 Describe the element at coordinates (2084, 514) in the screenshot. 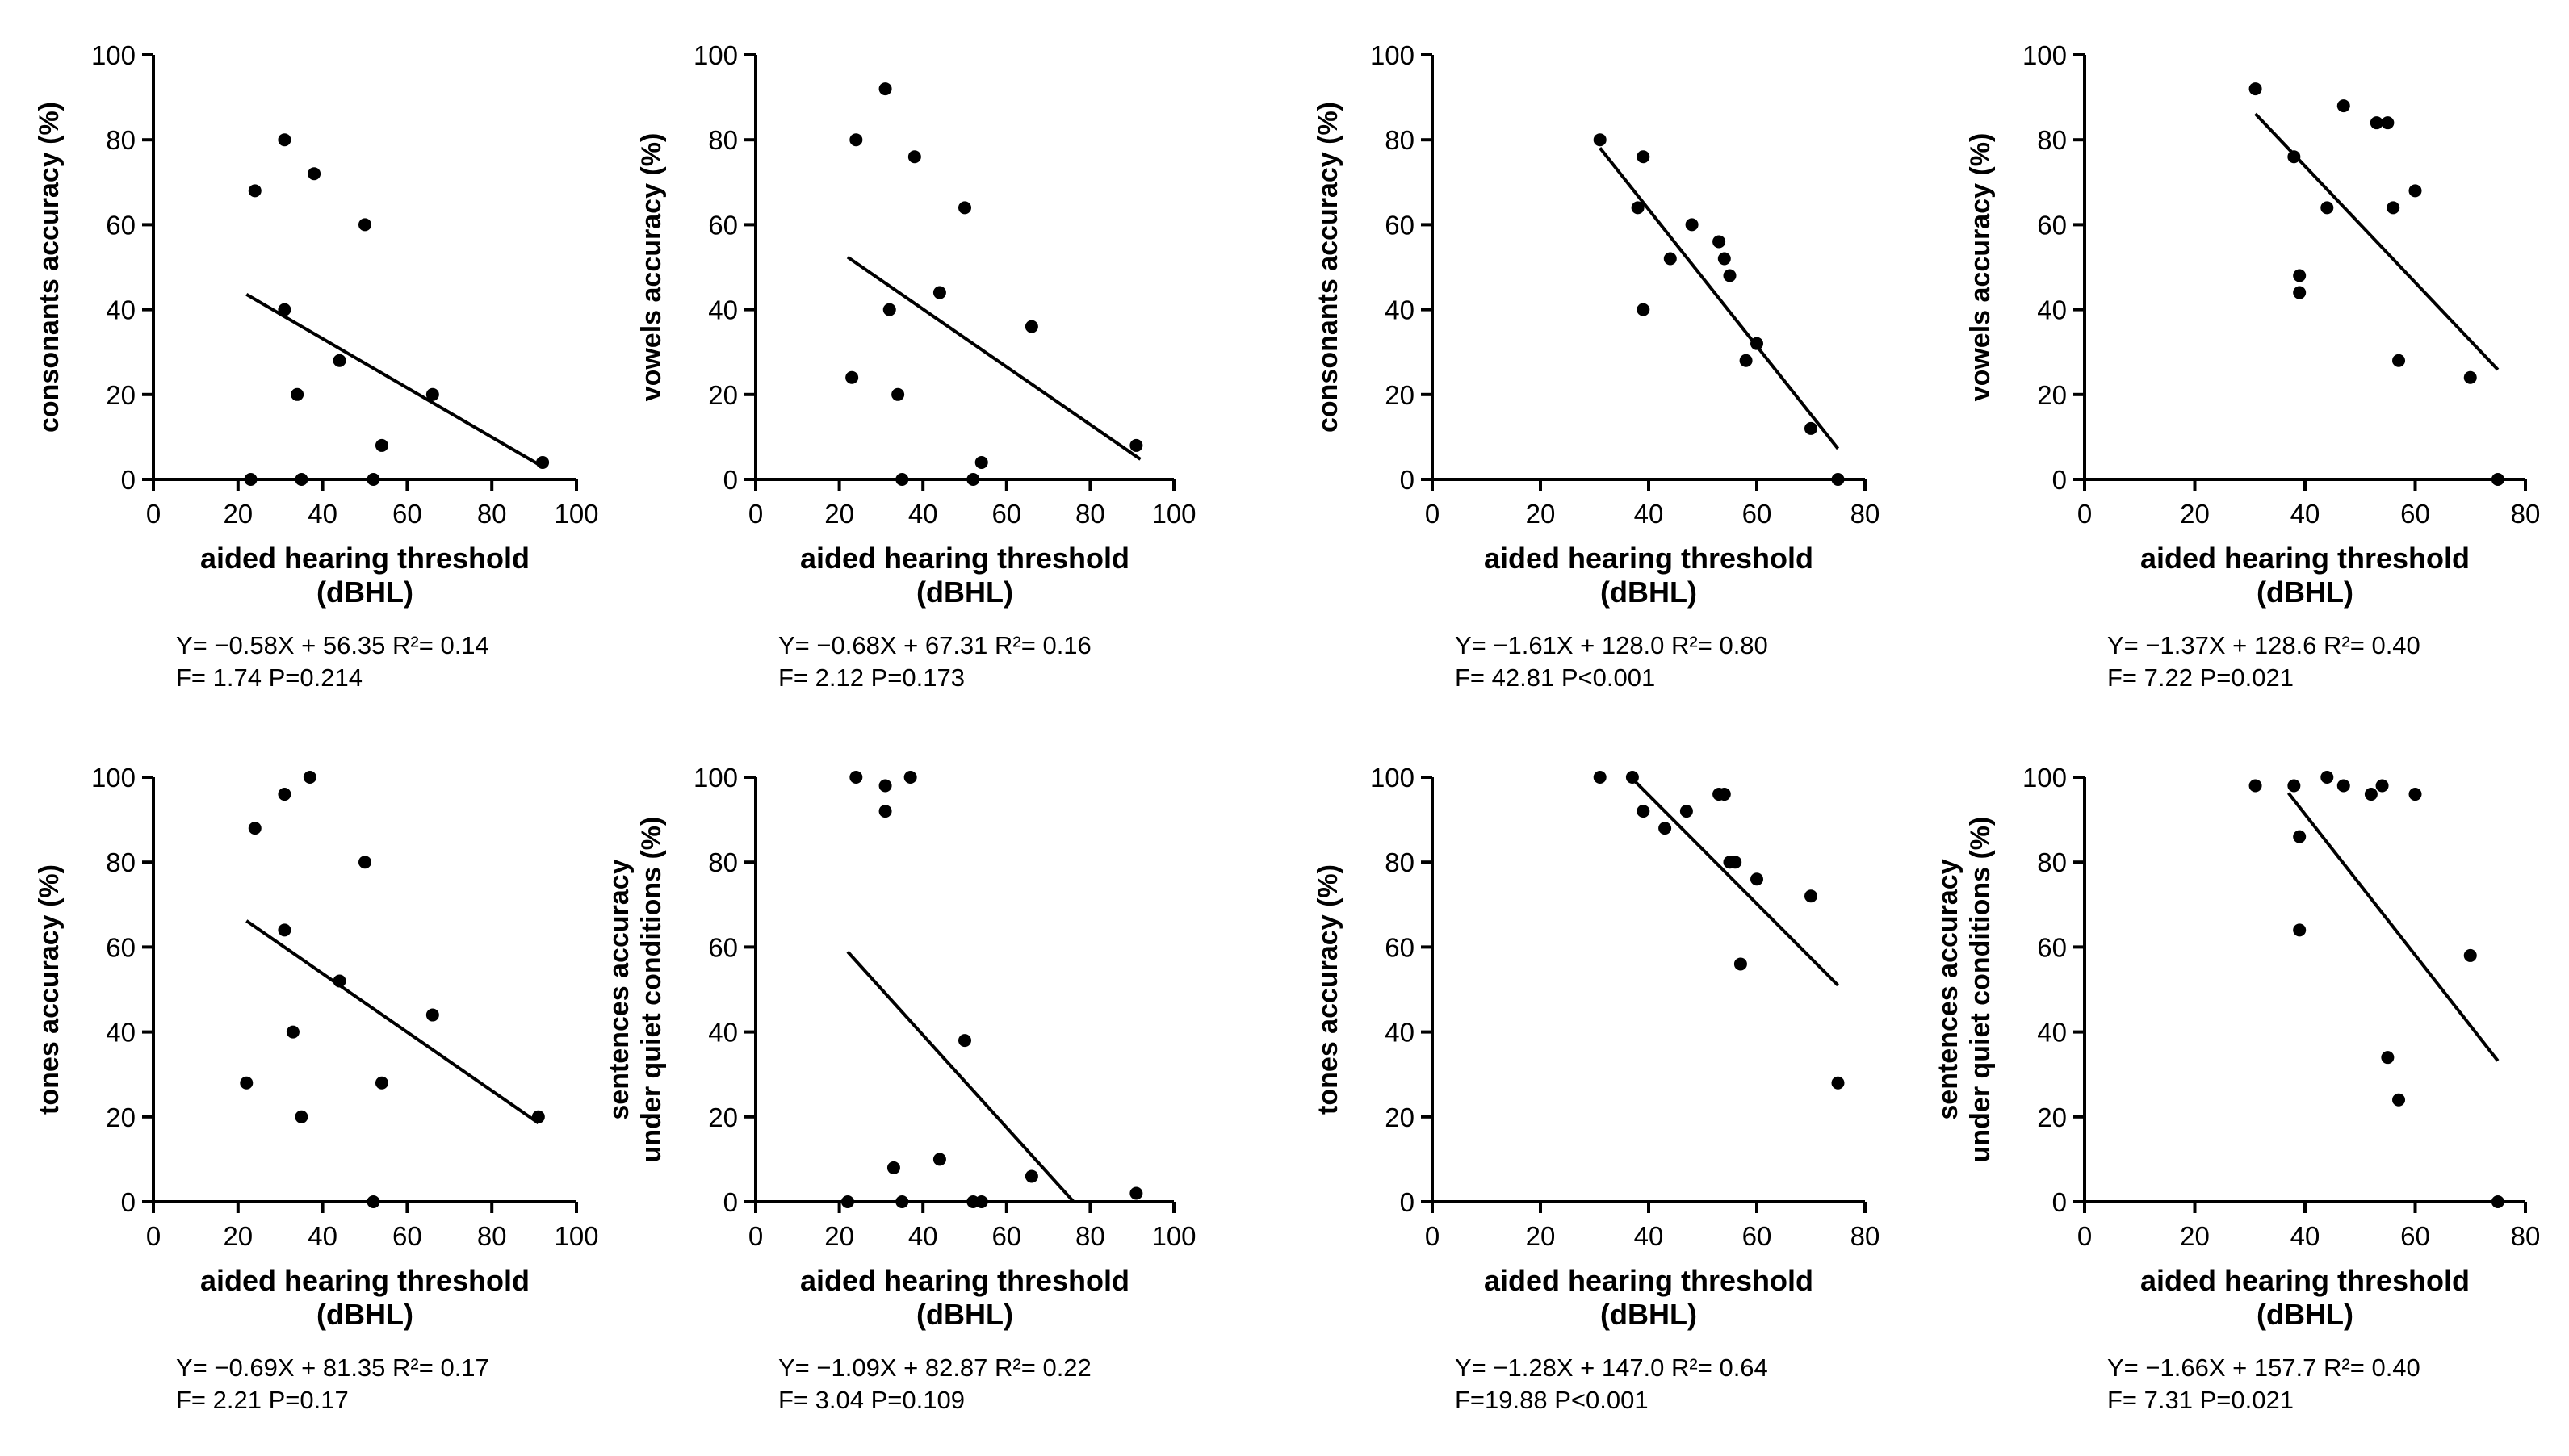

I see `x-tick-label: 0` at that location.